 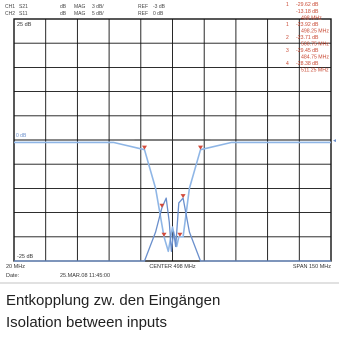 What do you see at coordinates (158, 14) in the screenshot?
I see `header-text: 0 dB` at bounding box center [158, 14].